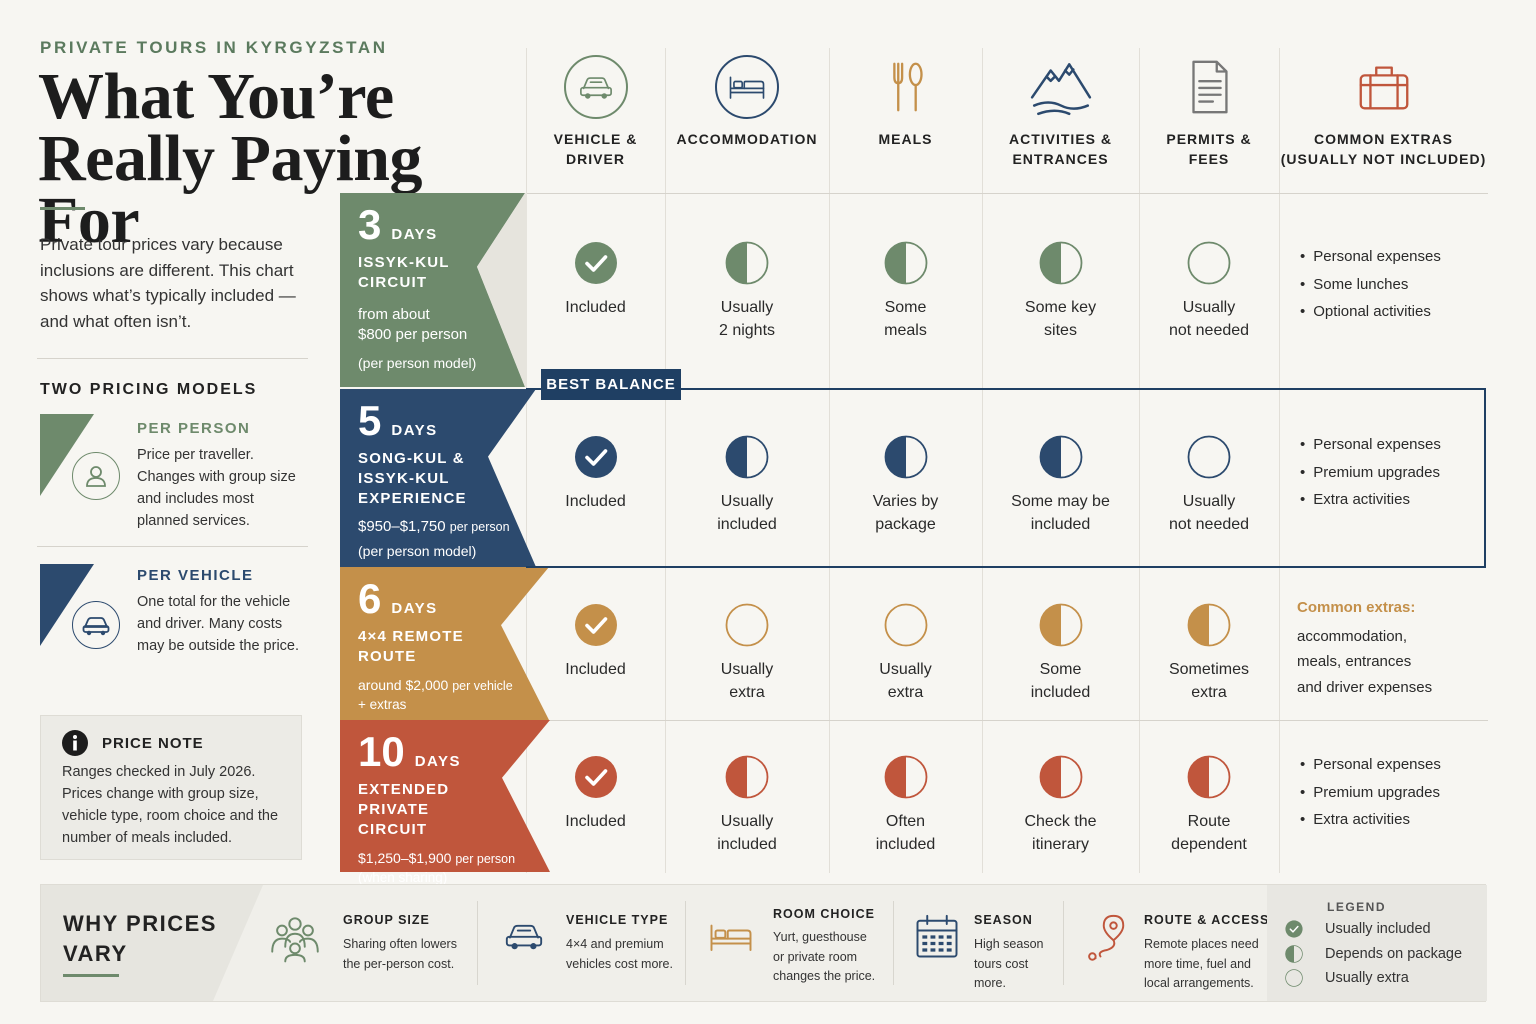  What do you see at coordinates (394, 314) in the screenshot?
I see `tour-price-main: from about` at bounding box center [394, 314].